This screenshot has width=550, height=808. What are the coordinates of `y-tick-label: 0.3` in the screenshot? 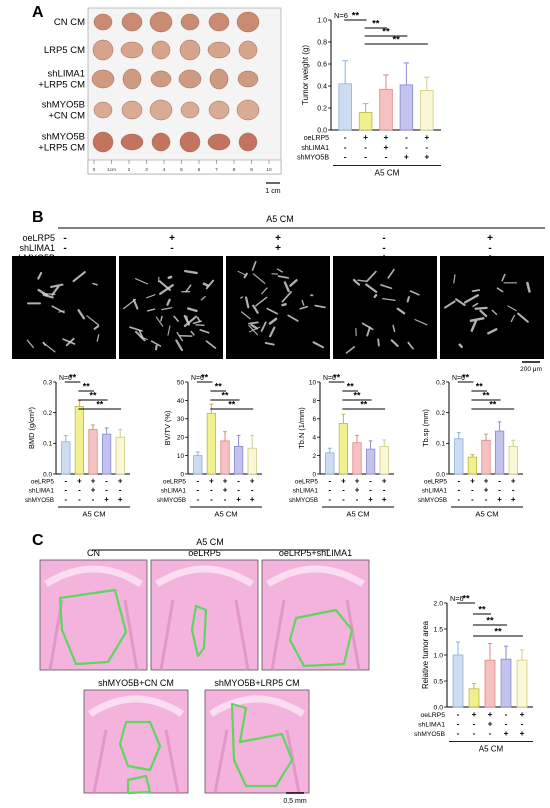 It's located at (47, 382).